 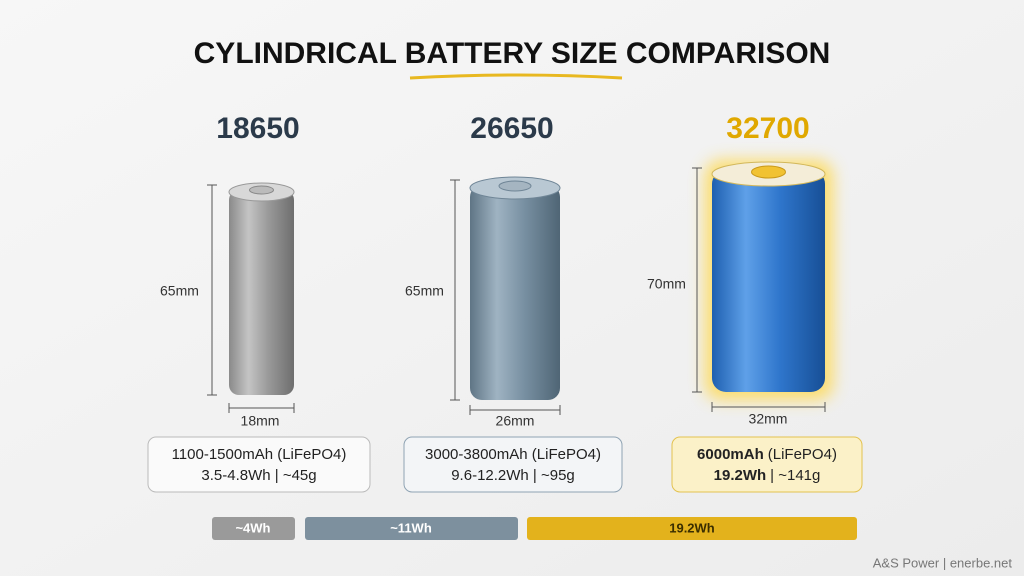 I want to click on height-label: 70mm, so click(x=666, y=284).